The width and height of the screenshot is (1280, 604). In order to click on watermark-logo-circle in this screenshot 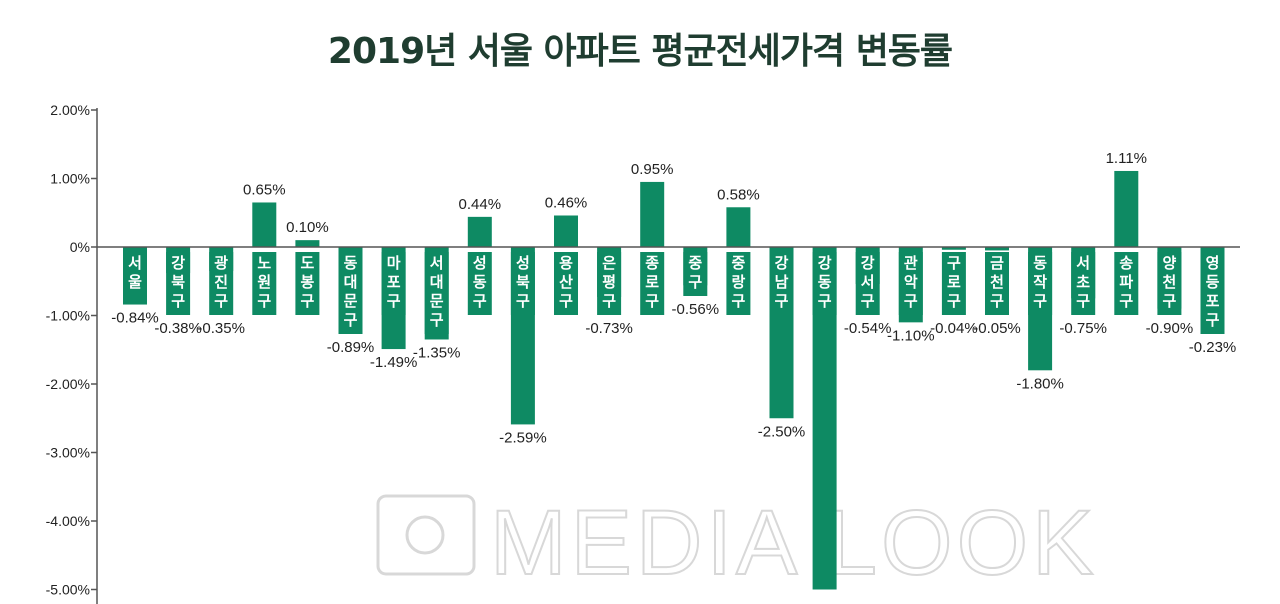, I will do `click(425, 535)`.